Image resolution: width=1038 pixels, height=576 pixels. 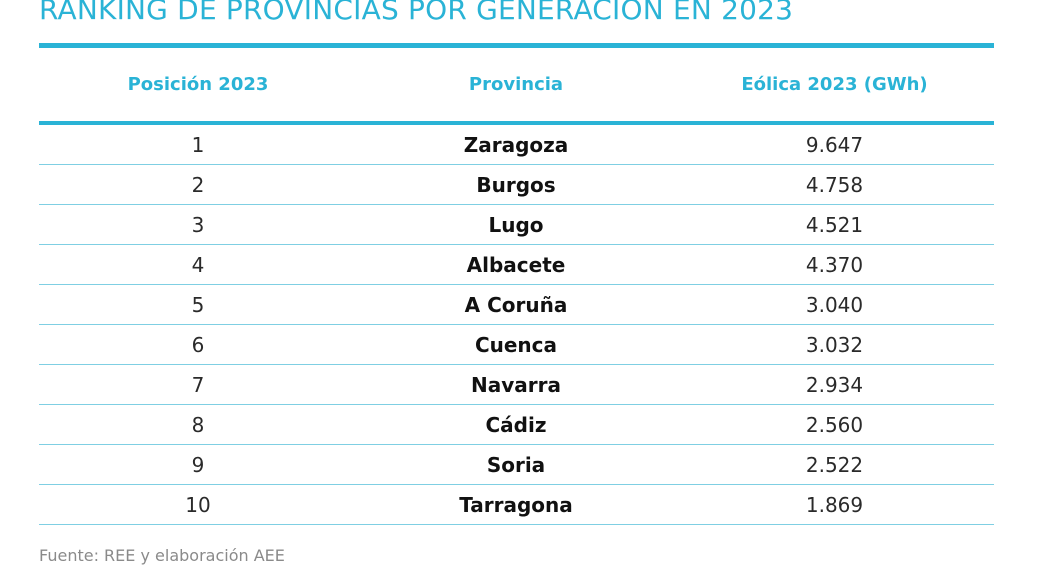 I want to click on province-cell: Zaragoza, so click(x=516, y=145).